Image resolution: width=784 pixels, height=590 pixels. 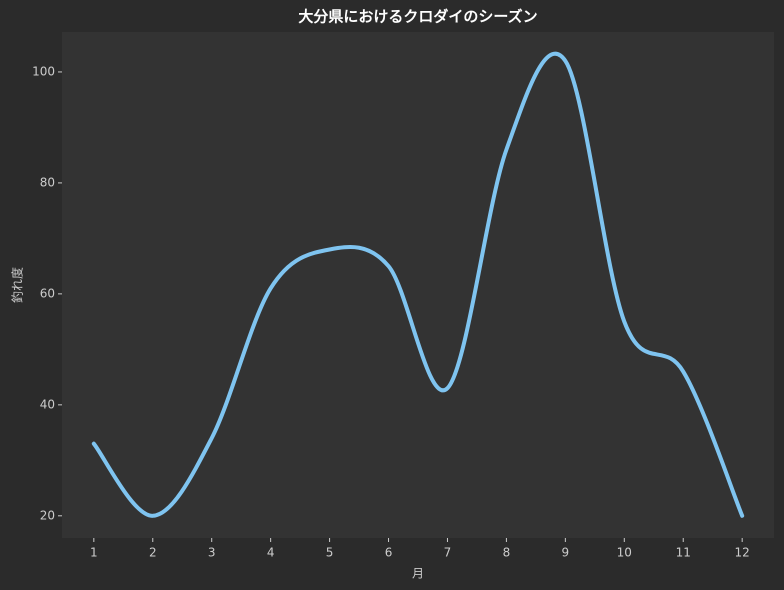 I want to click on y-tick-label: 100, so click(x=43, y=71).